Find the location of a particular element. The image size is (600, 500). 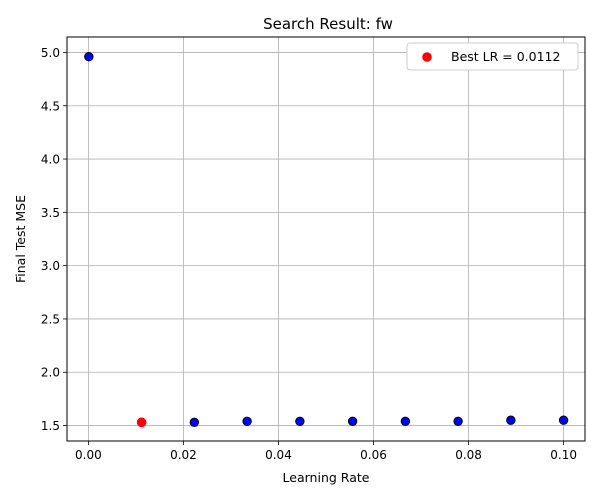

legend-label-best-lr: Best LR = 0.0112 is located at coordinates (505, 56).